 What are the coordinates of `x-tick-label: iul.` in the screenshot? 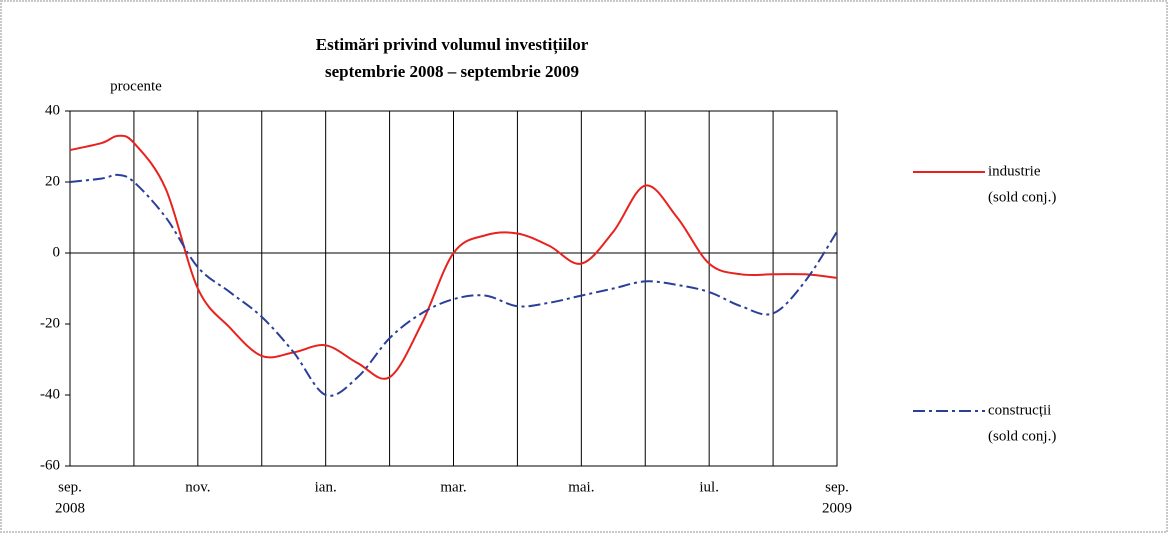 It's located at (709, 487).